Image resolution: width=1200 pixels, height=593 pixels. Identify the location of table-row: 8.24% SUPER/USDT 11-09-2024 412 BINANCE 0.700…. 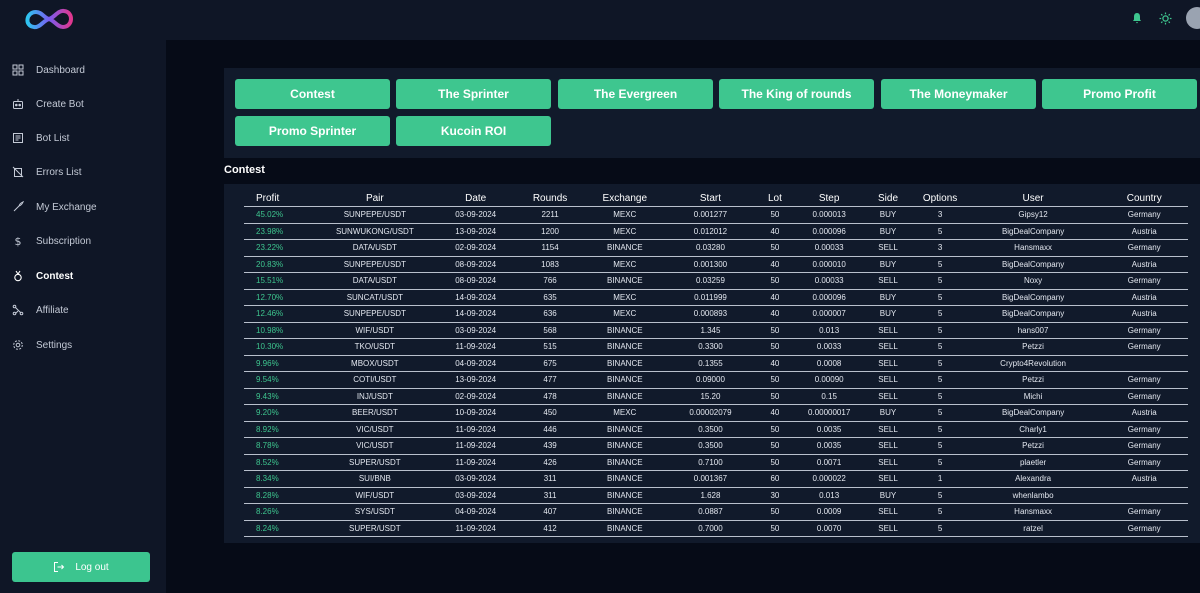
(716, 528).